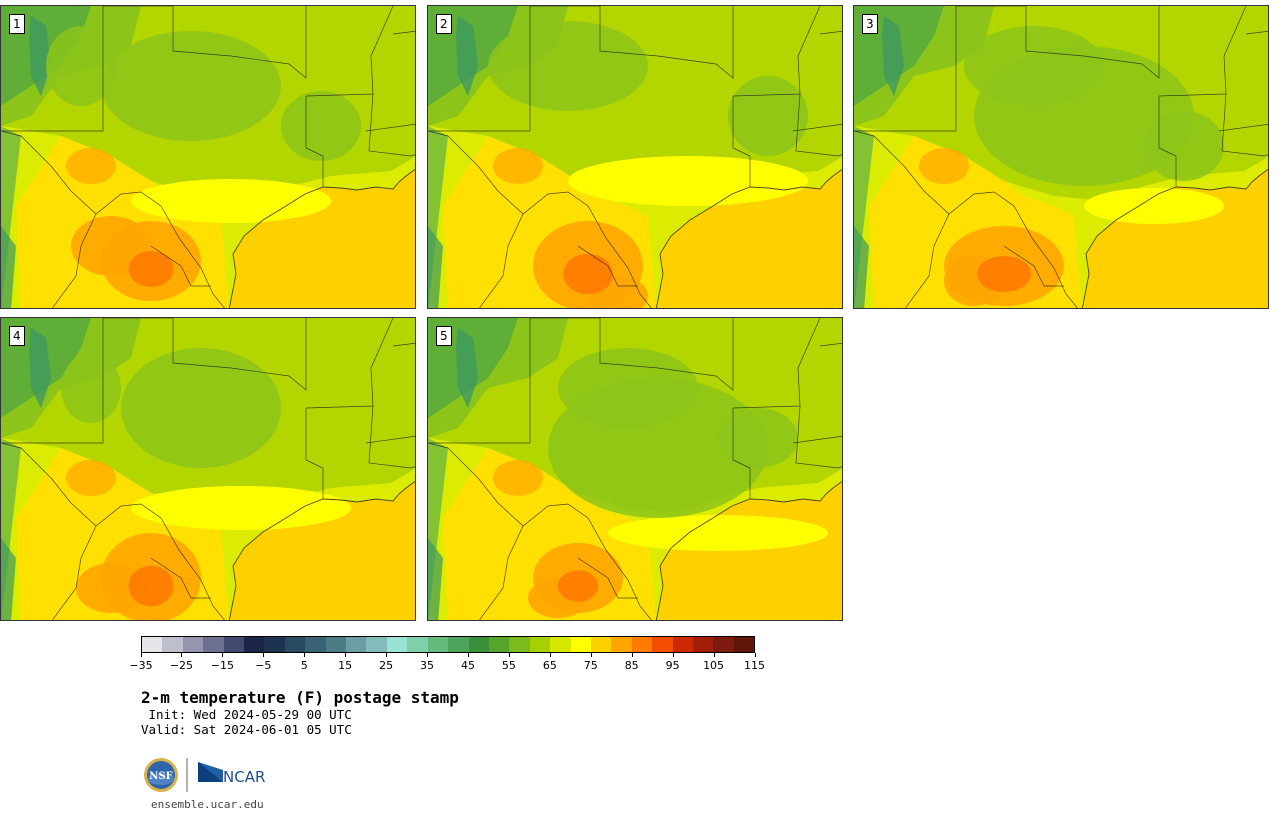 The width and height of the screenshot is (1280, 815). What do you see at coordinates (17, 24) in the screenshot?
I see `member-label: 1` at bounding box center [17, 24].